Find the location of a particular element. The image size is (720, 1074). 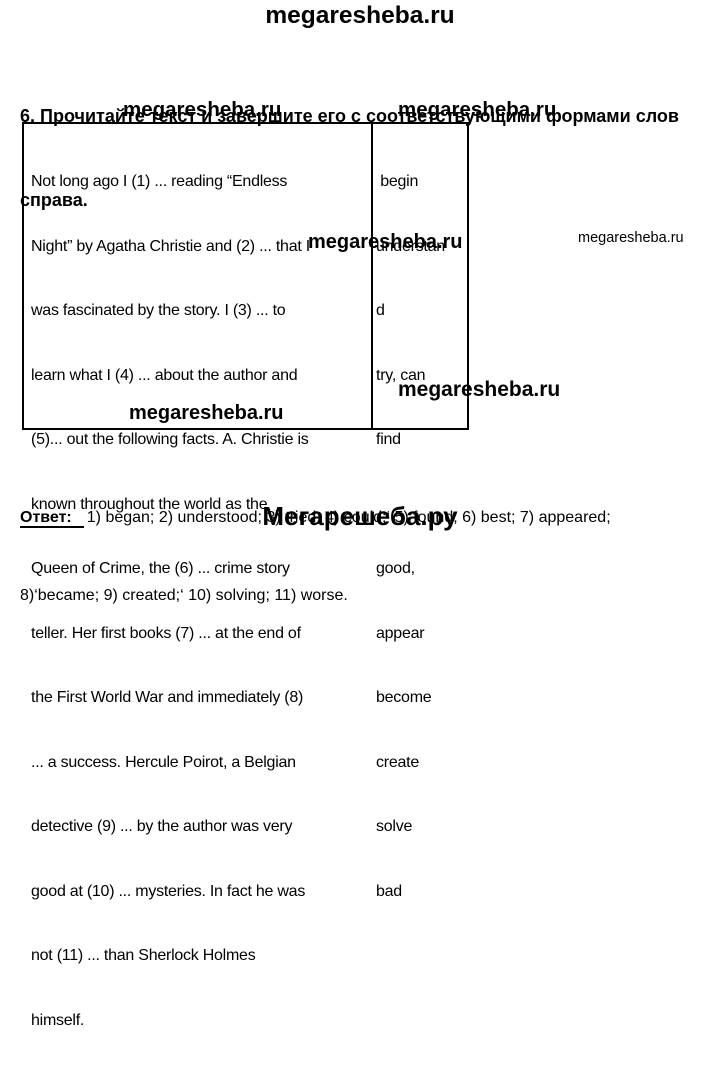

exercise-text-line: not (11) ... than Sherlock Holmes is located at coordinates (143, 955).